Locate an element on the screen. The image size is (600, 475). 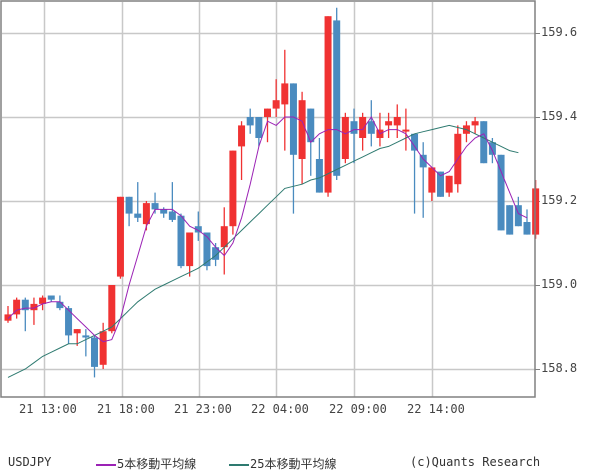
x-tick-label: 21 23:00 is located at coordinates (203, 409).